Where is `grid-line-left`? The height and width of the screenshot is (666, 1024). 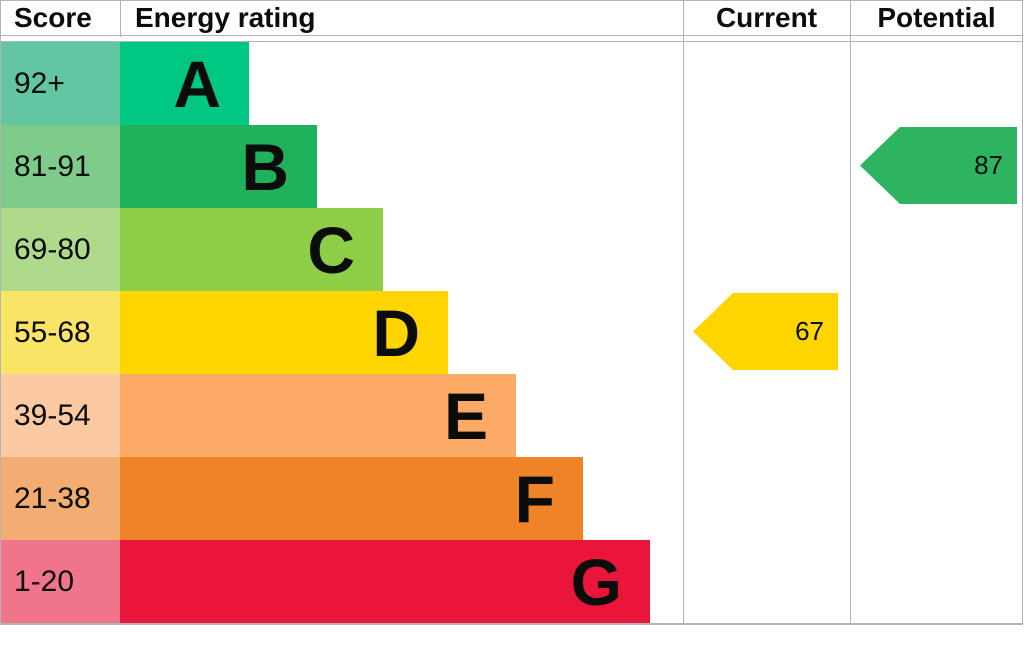
grid-line-left is located at coordinates (0, 312).